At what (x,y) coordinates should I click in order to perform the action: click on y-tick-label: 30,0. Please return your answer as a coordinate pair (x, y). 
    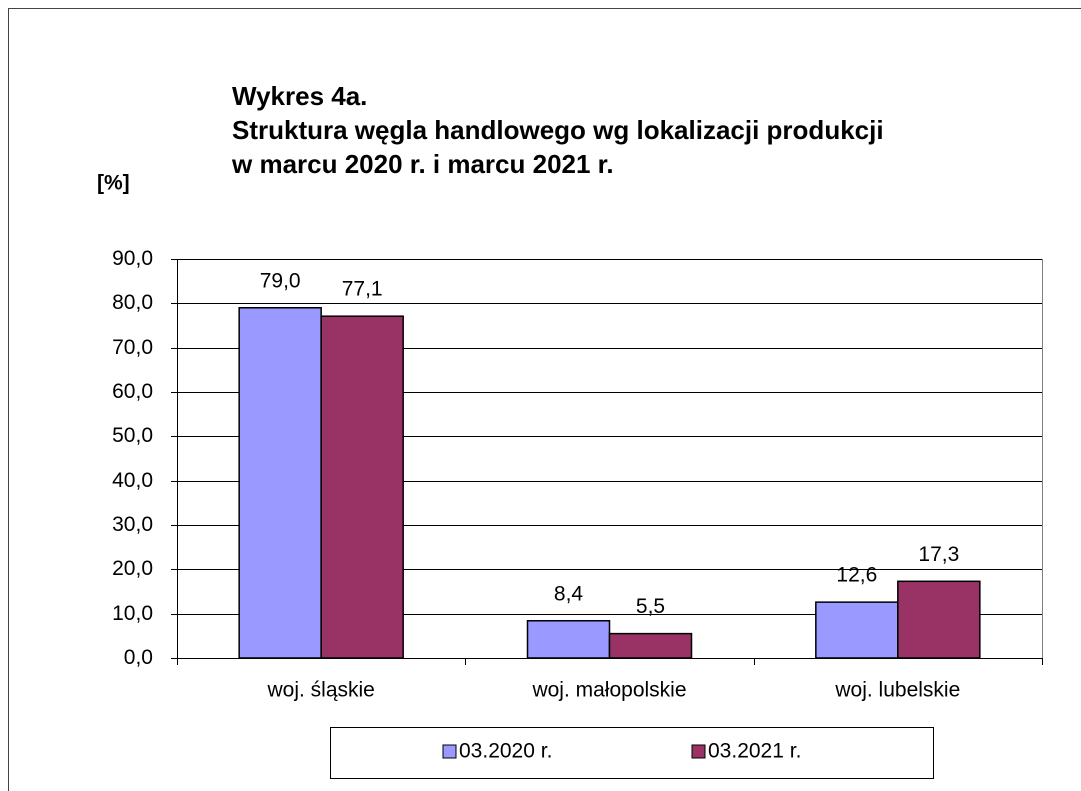
    Looking at the image, I should click on (132, 524).